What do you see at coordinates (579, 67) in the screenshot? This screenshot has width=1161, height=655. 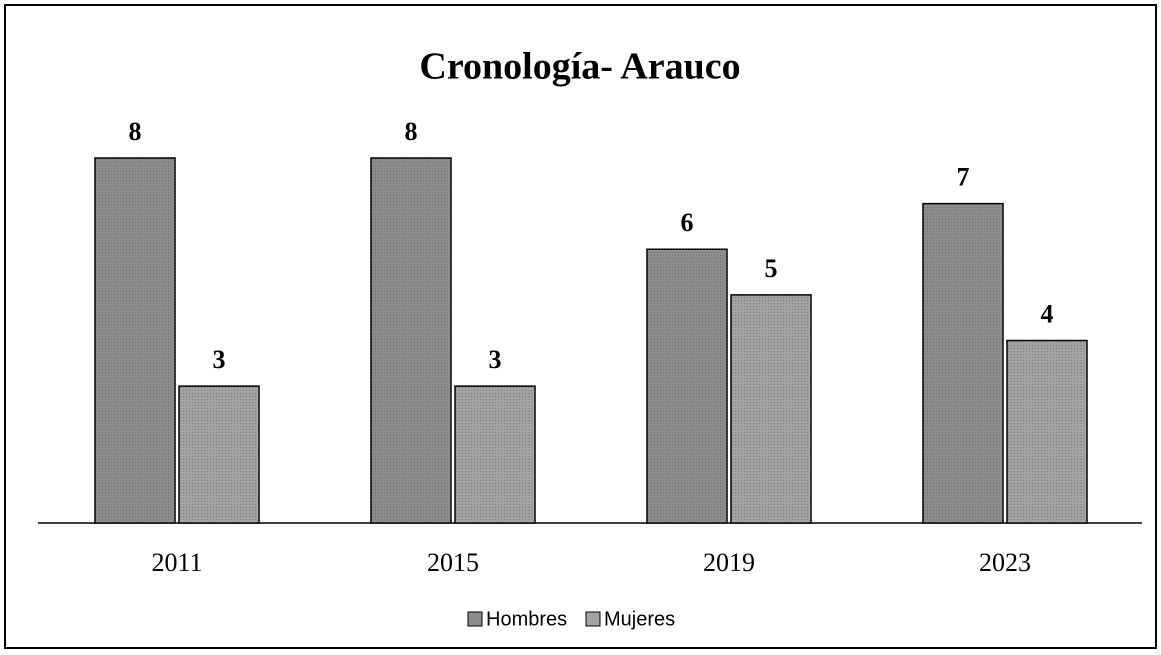 I see `chart-title: Cronología- Arauco` at bounding box center [579, 67].